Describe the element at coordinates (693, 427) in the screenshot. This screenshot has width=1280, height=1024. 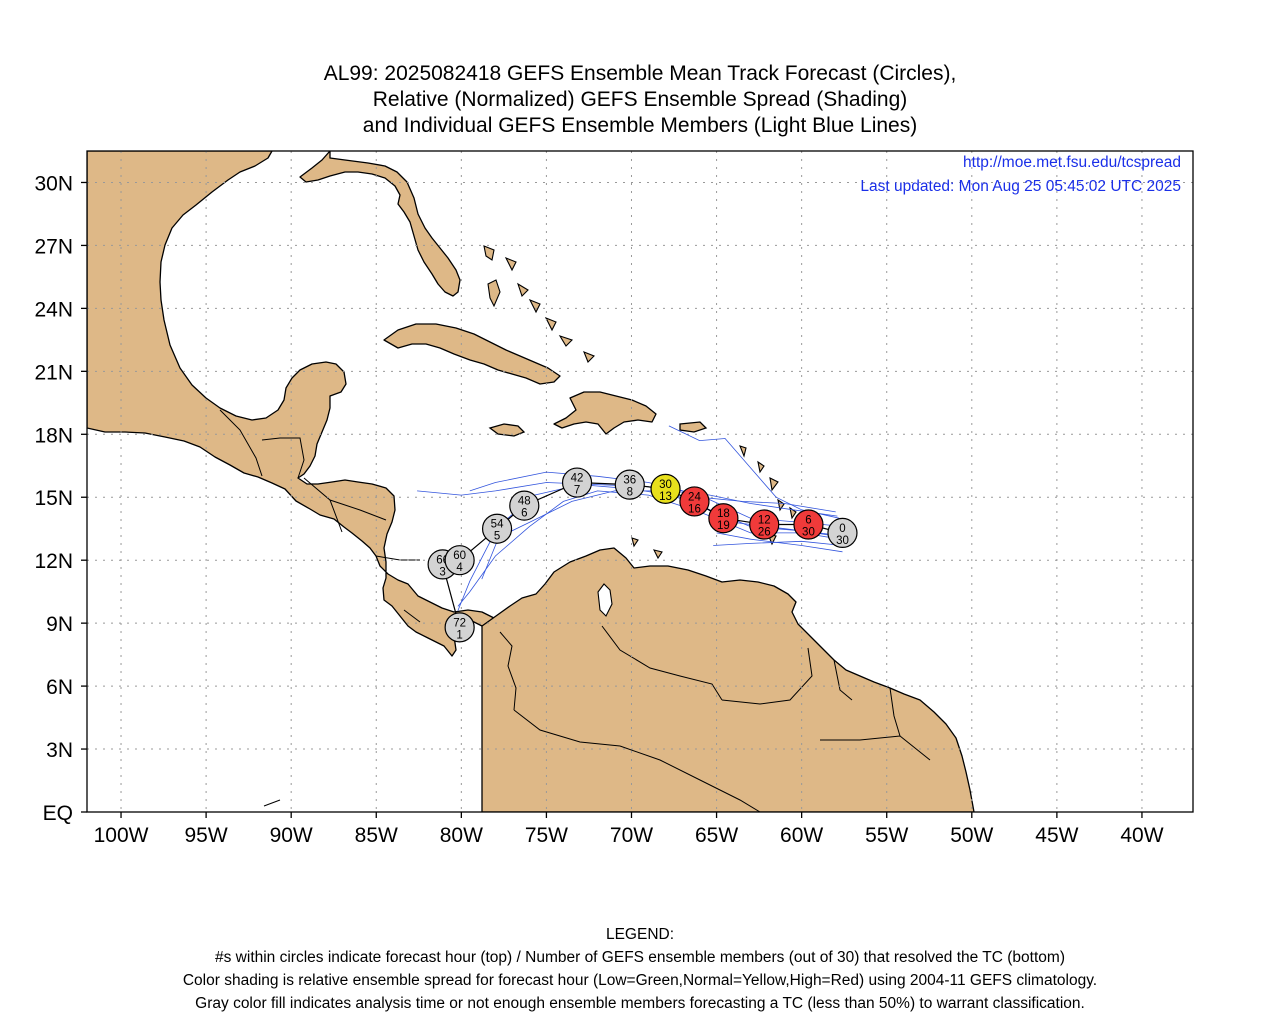
I see `land-puerto-rico` at that location.